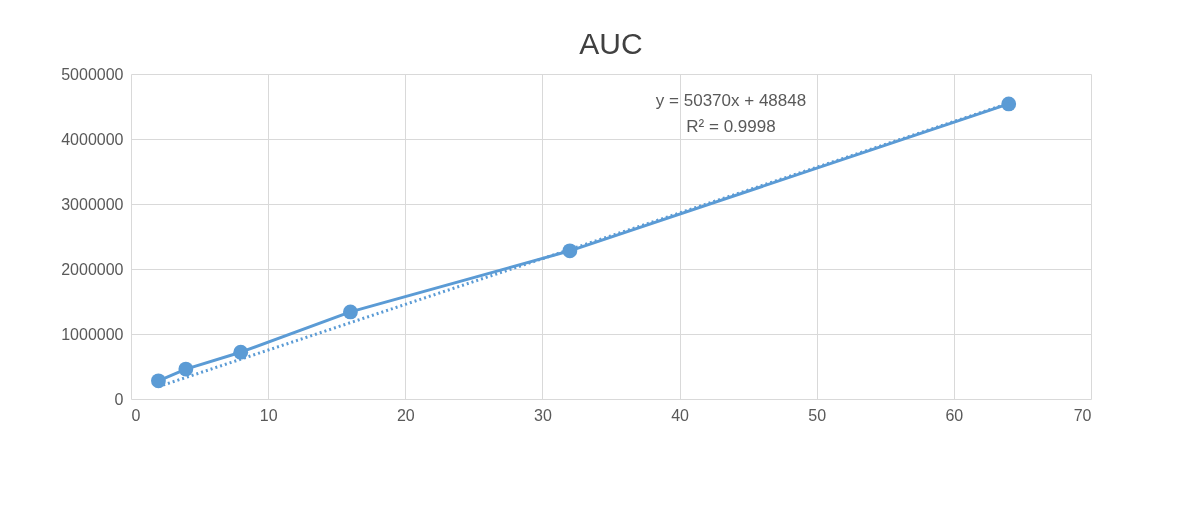  I want to click on annotation: y = 50370x + 48848, so click(731, 100).